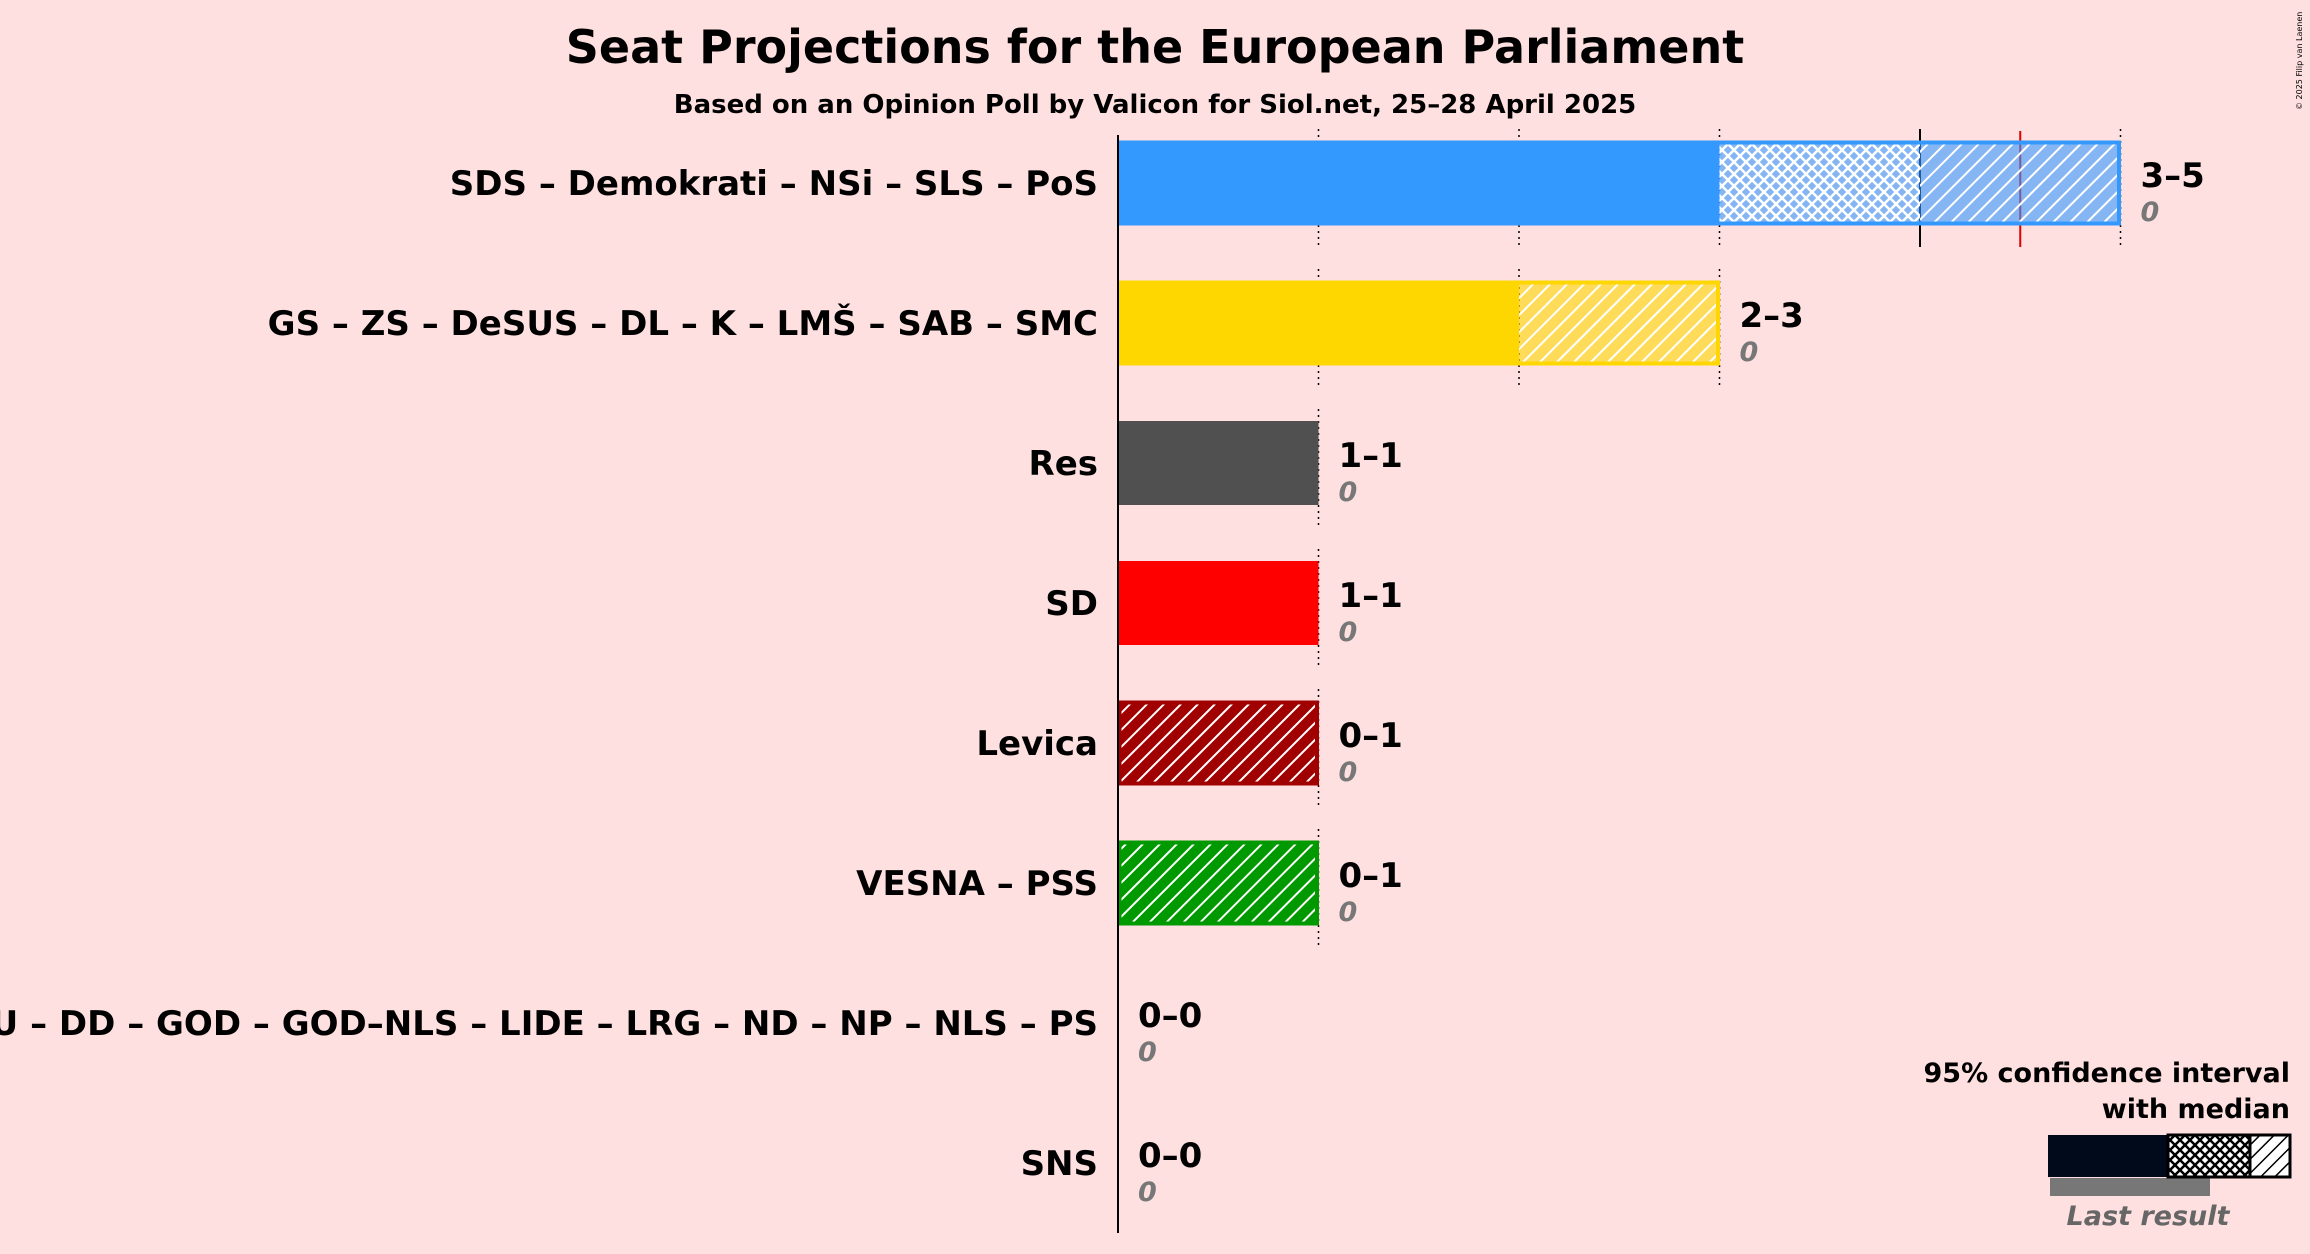 This screenshot has height=1254, width=2310. What do you see at coordinates (2150, 212) in the screenshot?
I see `party-0-last-result: 0` at bounding box center [2150, 212].